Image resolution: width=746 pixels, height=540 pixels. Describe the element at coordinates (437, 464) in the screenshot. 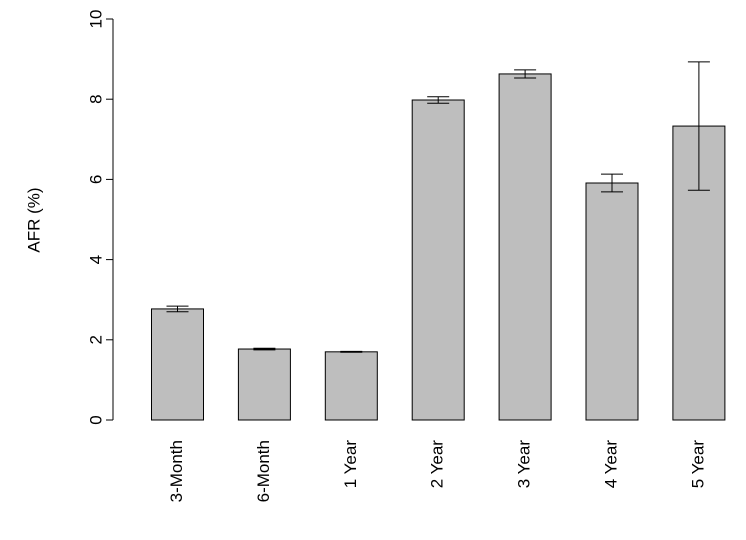

I see `x-tick-label: 2 Year` at that location.